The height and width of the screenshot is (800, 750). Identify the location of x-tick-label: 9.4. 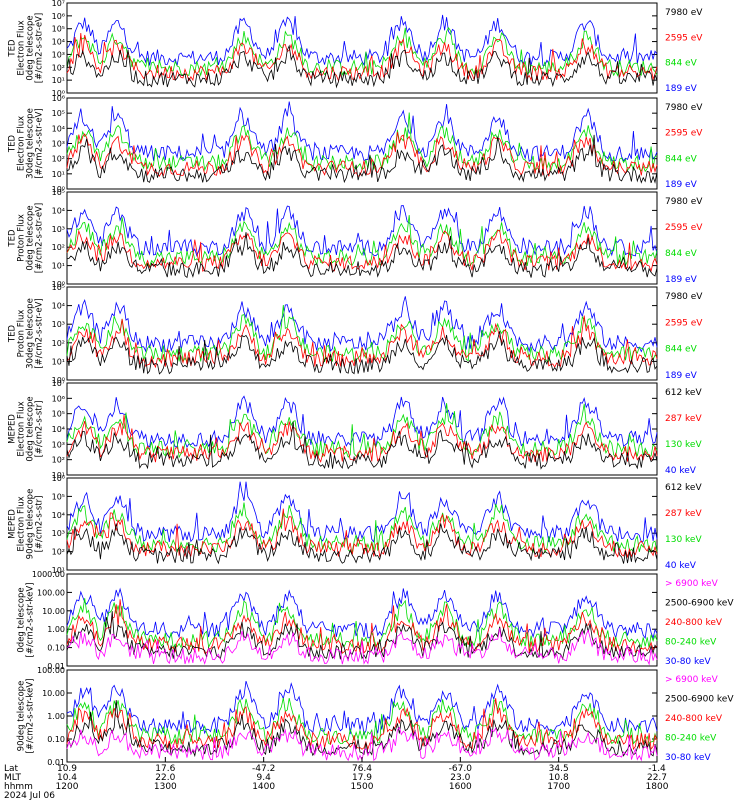
(264, 778).